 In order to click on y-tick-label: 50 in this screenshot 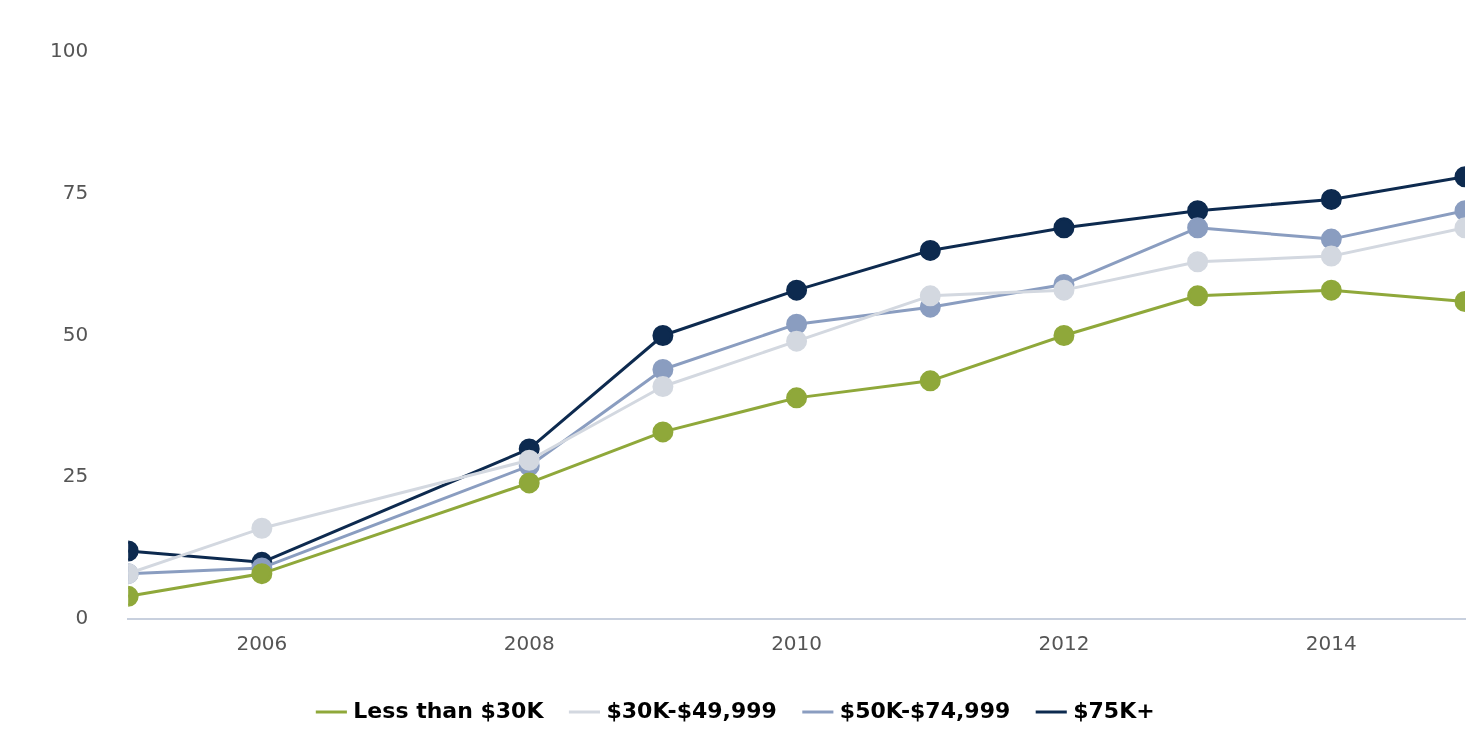, I will do `click(75, 333)`.